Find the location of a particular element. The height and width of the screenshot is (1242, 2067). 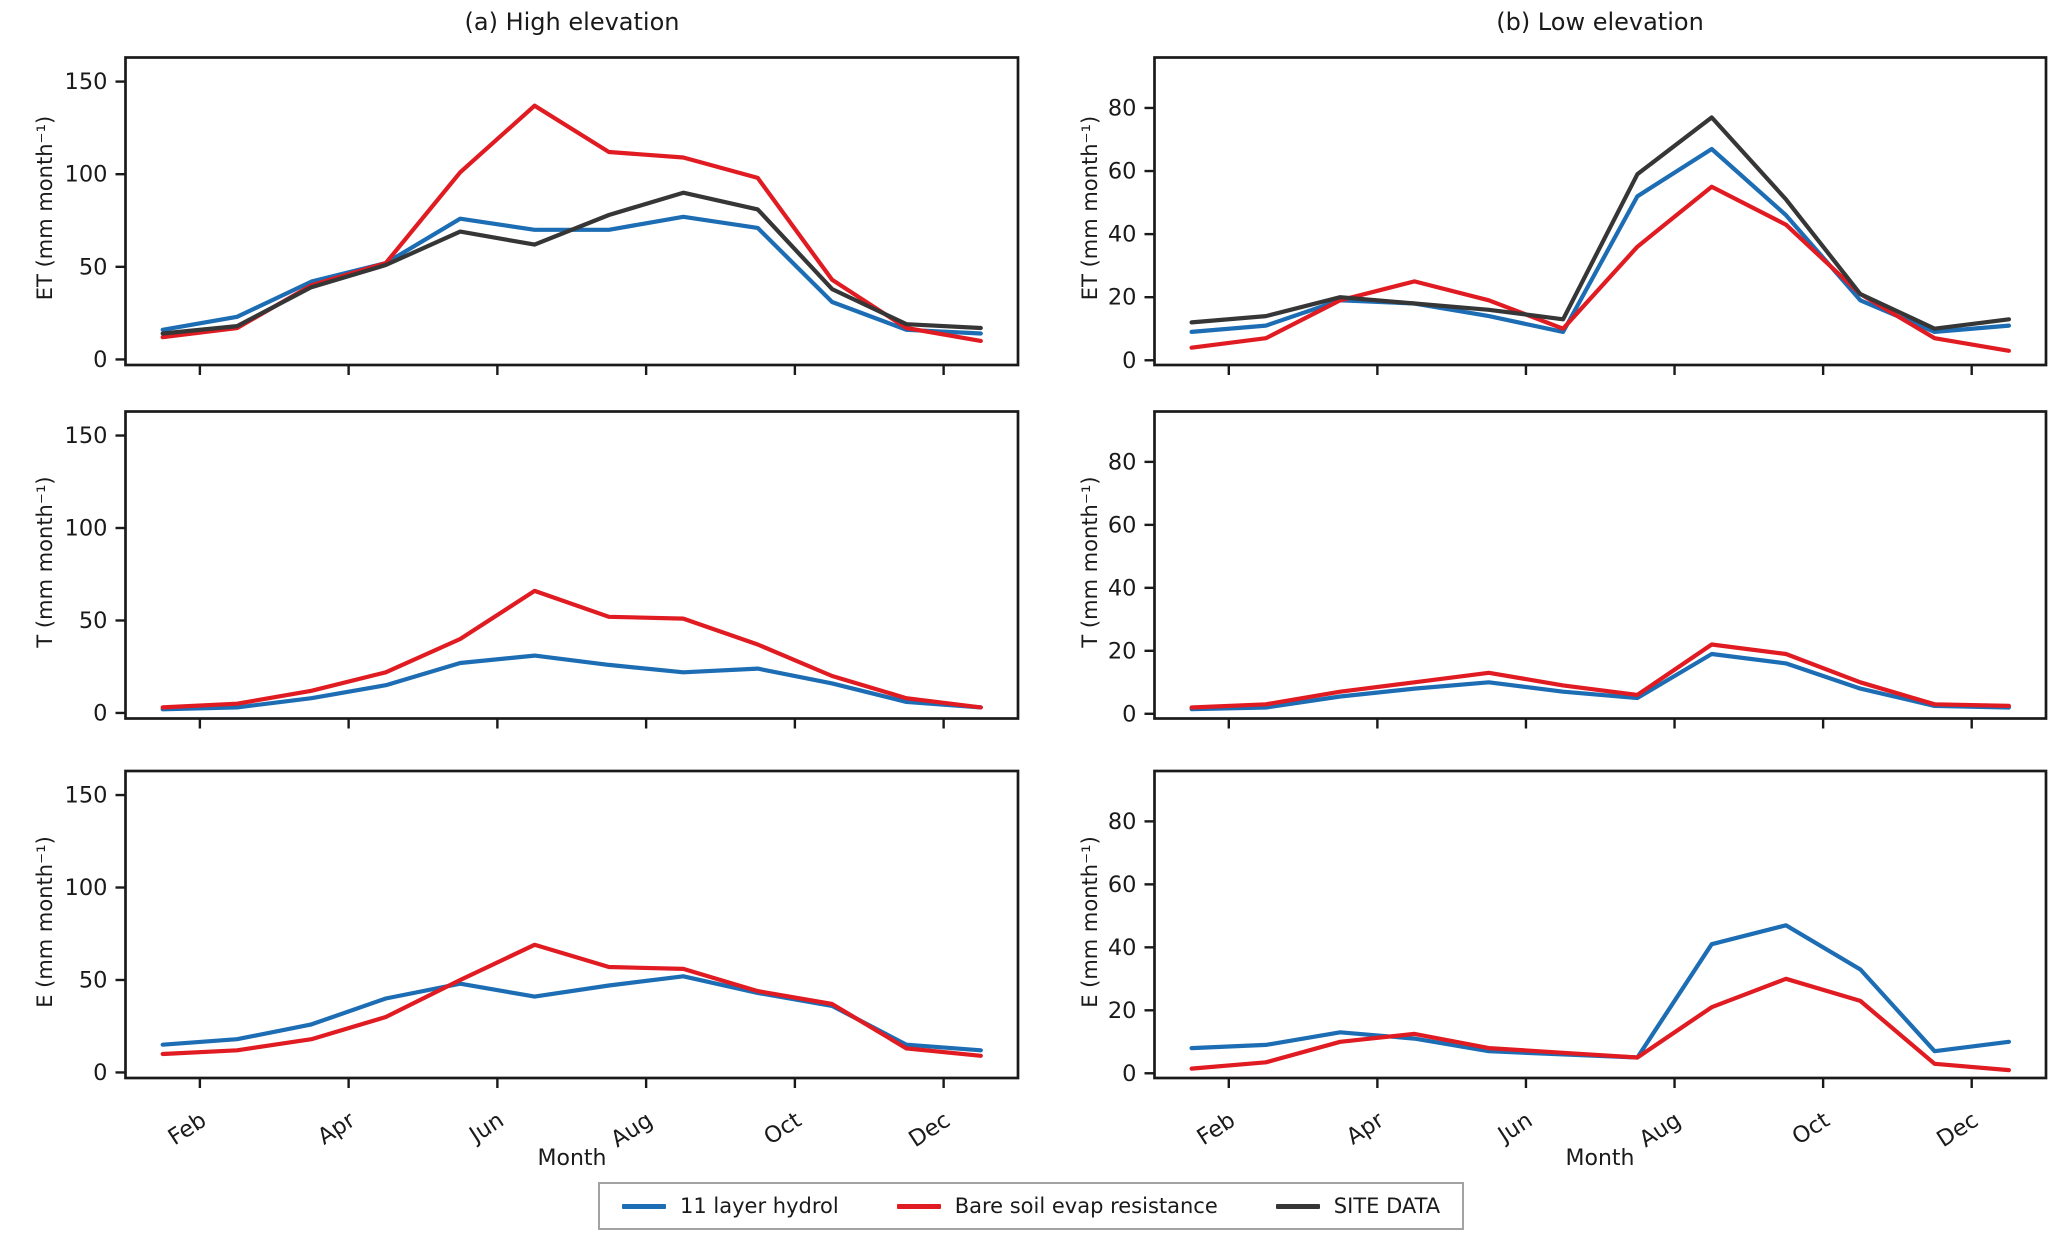

legend-line-swatch-black is located at coordinates (1297, 1206).